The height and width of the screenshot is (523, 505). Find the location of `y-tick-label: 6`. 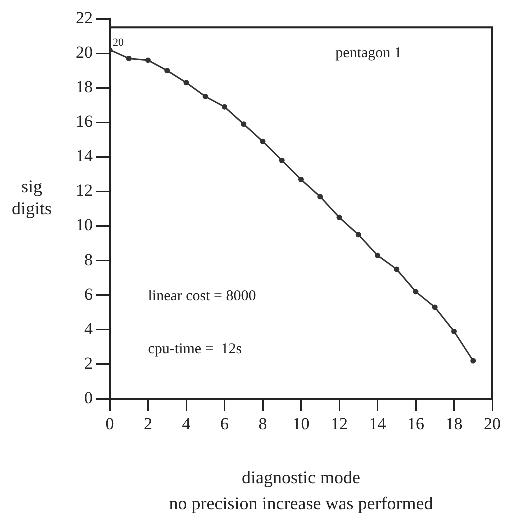

y-tick-label: 6 is located at coordinates (88, 294).